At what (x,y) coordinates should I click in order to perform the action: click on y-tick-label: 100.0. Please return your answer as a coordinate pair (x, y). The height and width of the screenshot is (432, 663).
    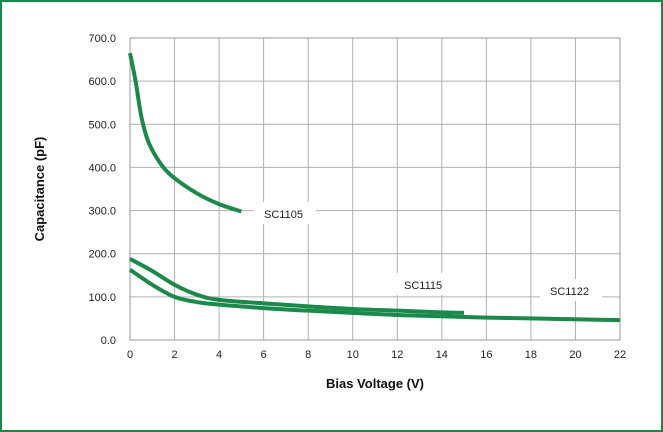
    Looking at the image, I should click on (102, 298).